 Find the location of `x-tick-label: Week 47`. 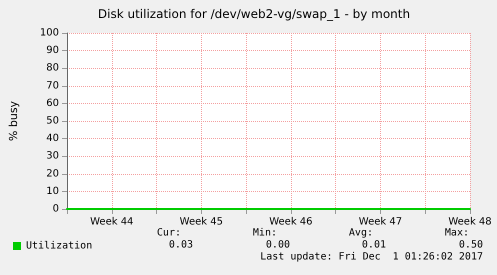

x-tick-label: Week 47 is located at coordinates (380, 222).